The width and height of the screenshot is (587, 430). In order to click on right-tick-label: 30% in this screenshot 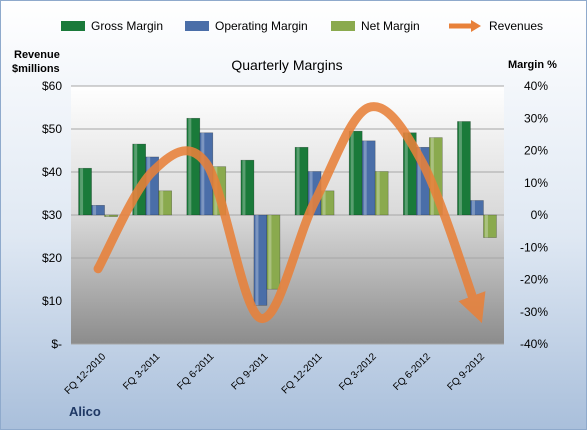, I will do `click(536, 118)`.